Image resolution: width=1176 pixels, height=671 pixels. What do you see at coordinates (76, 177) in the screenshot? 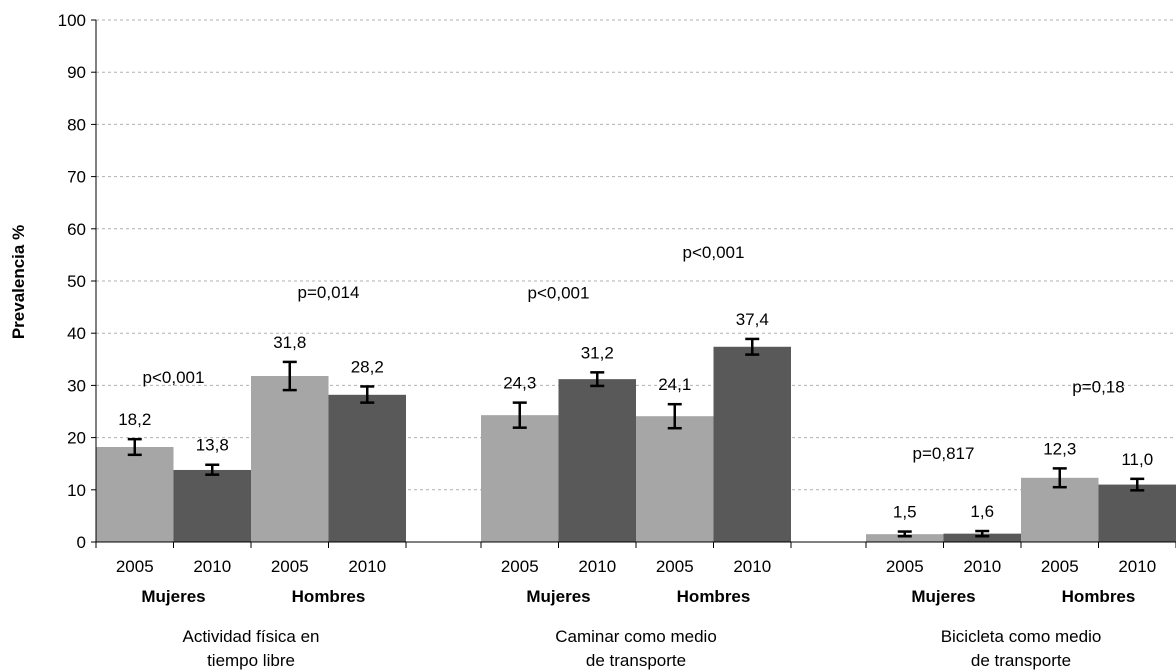
I see `y-tick-label: 70` at bounding box center [76, 177].